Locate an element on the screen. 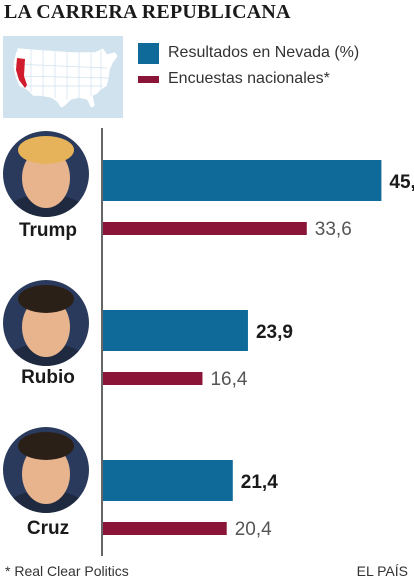 Image resolution: width=414 pixels, height=584 pixels. candidate-name-rubio: Rubio is located at coordinates (48, 377).